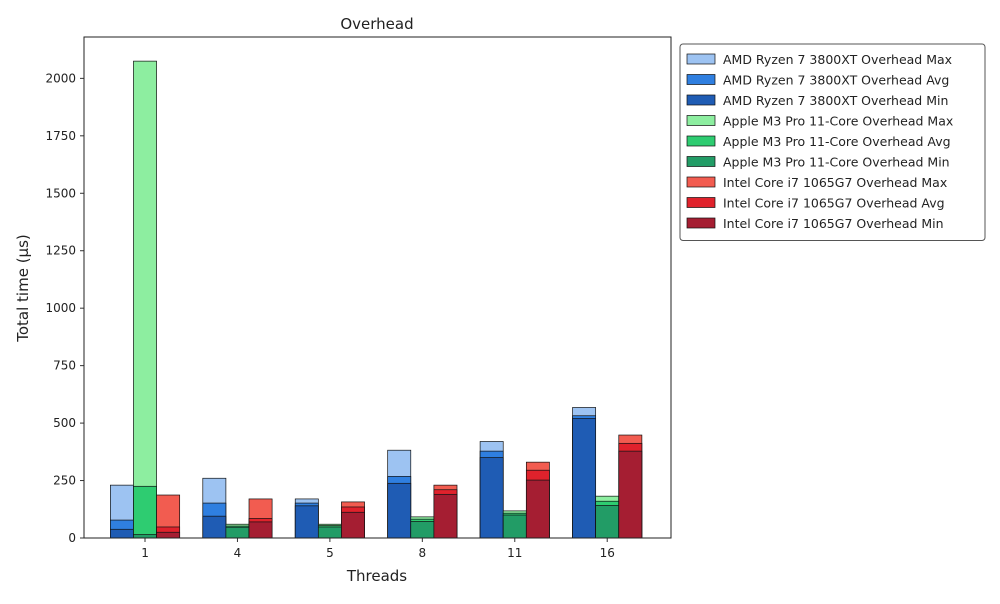 The height and width of the screenshot is (604, 1000). I want to click on y-tick-label: 500, so click(64, 423).